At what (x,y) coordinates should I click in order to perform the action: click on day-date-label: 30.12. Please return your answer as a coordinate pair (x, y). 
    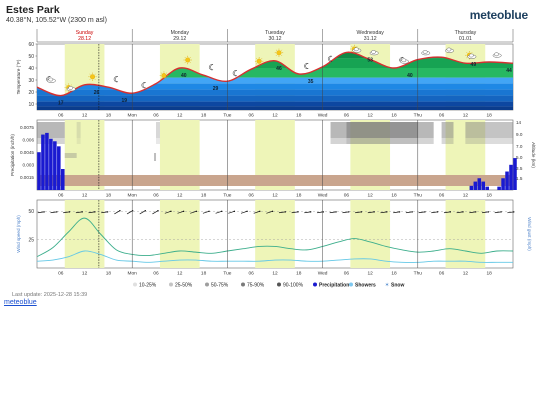
    Looking at the image, I should click on (275, 39).